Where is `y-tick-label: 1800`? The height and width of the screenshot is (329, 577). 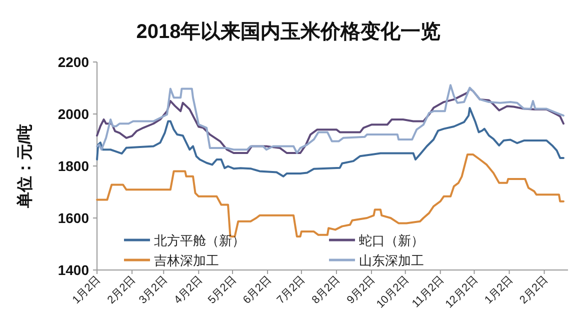 y-tick-label: 1800 is located at coordinates (74, 166).